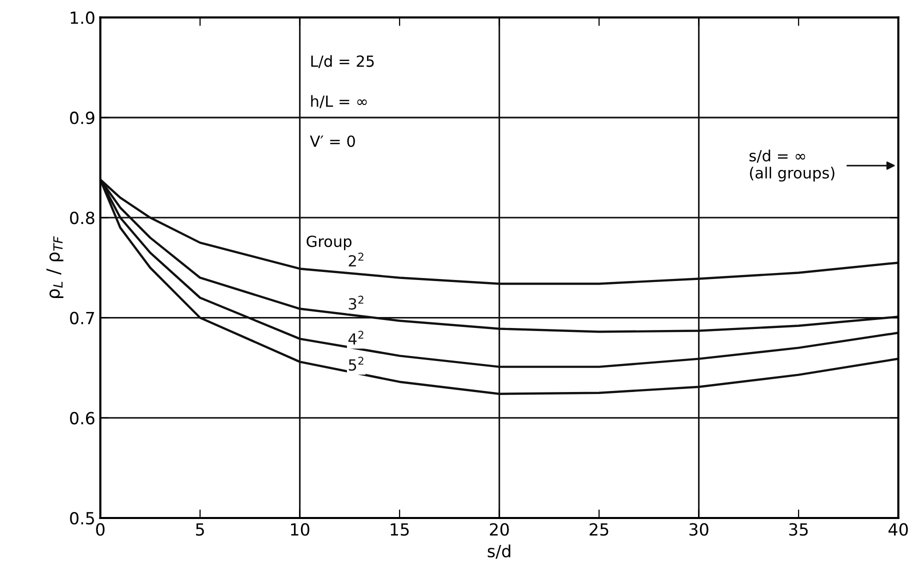 The height and width of the screenshot is (582, 912). What do you see at coordinates (499, 551) in the screenshot?
I see `x-axis-title: s/d` at bounding box center [499, 551].